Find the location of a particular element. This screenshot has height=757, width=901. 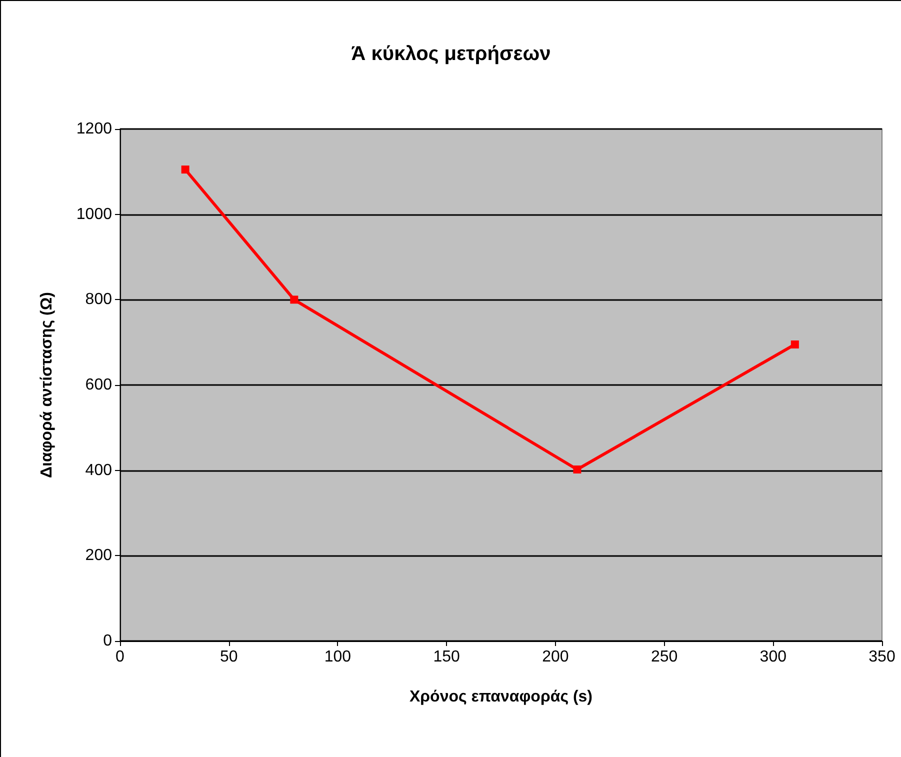

y-axis-title: Διαφορά αντίστασης (Ω) is located at coordinates (47, 385).